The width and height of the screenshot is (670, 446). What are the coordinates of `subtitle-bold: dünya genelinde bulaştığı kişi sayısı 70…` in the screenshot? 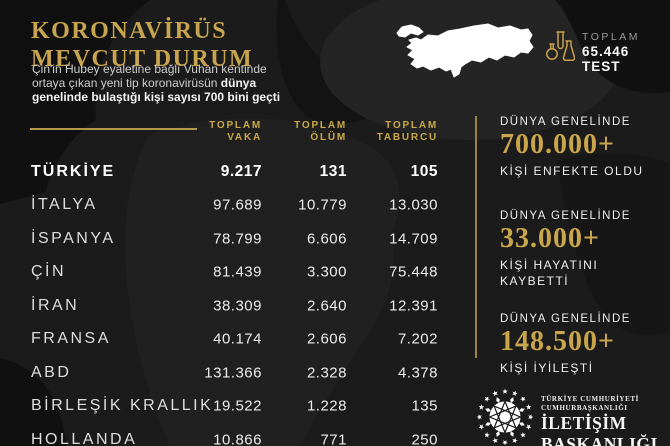 It's located at (156, 89).